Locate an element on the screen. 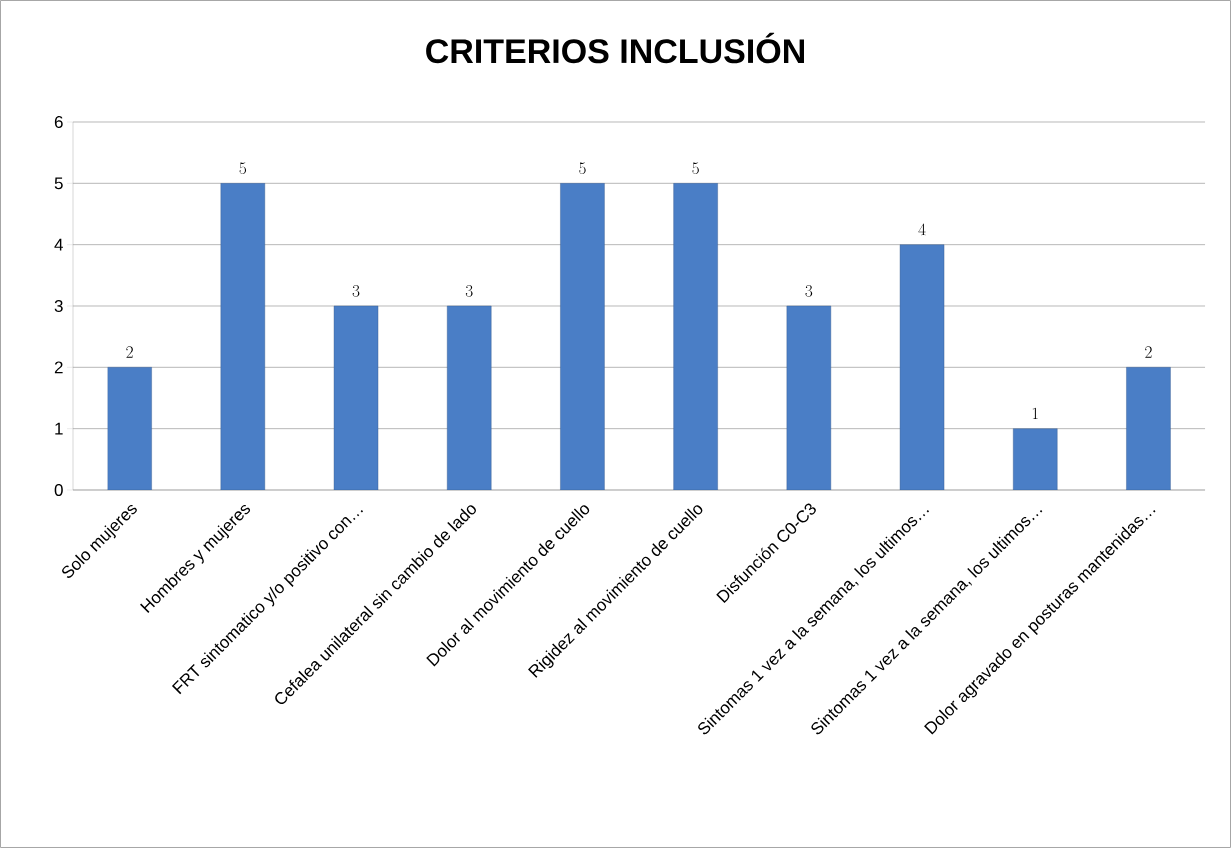 The height and width of the screenshot is (848, 1231). data-label: 4 is located at coordinates (922, 229).